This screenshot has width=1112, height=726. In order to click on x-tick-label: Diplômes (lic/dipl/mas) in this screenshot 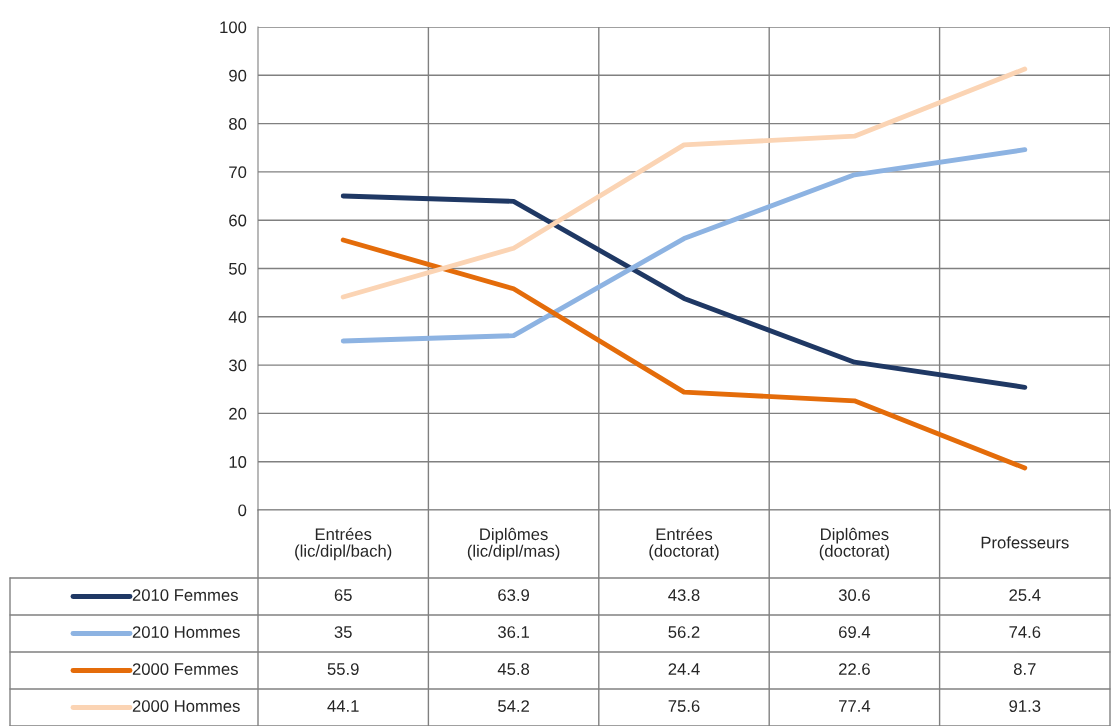, I will do `click(513, 544)`.